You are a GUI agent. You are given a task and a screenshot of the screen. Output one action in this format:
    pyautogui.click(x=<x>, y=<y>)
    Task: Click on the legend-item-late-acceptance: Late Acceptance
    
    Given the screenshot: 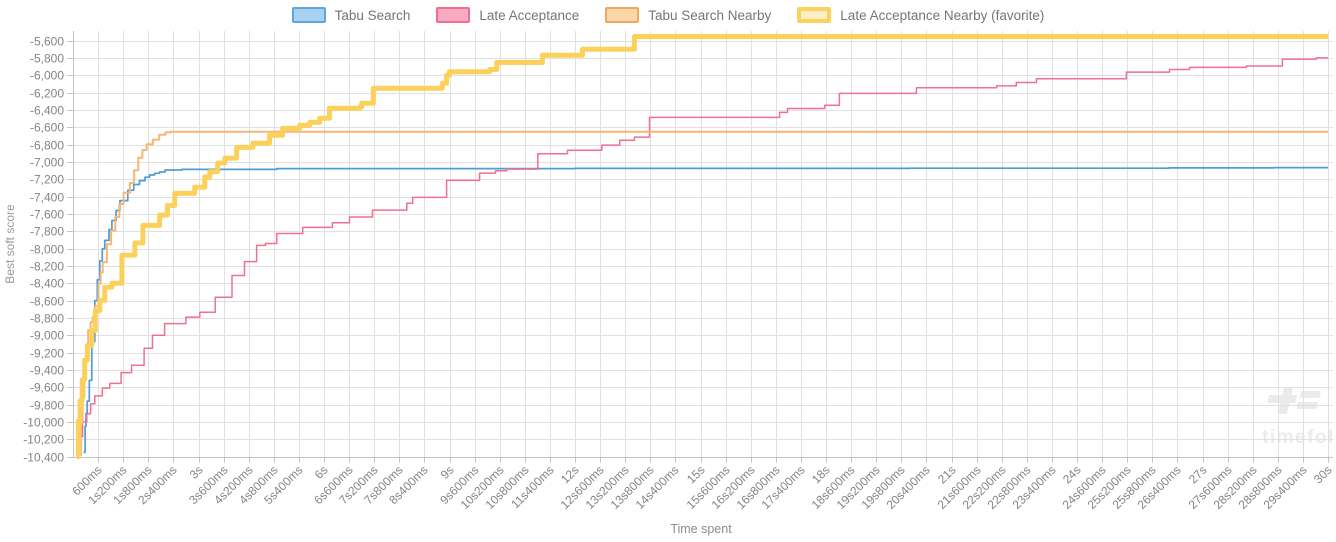 What is the action you would take?
    pyautogui.click(x=507, y=15)
    